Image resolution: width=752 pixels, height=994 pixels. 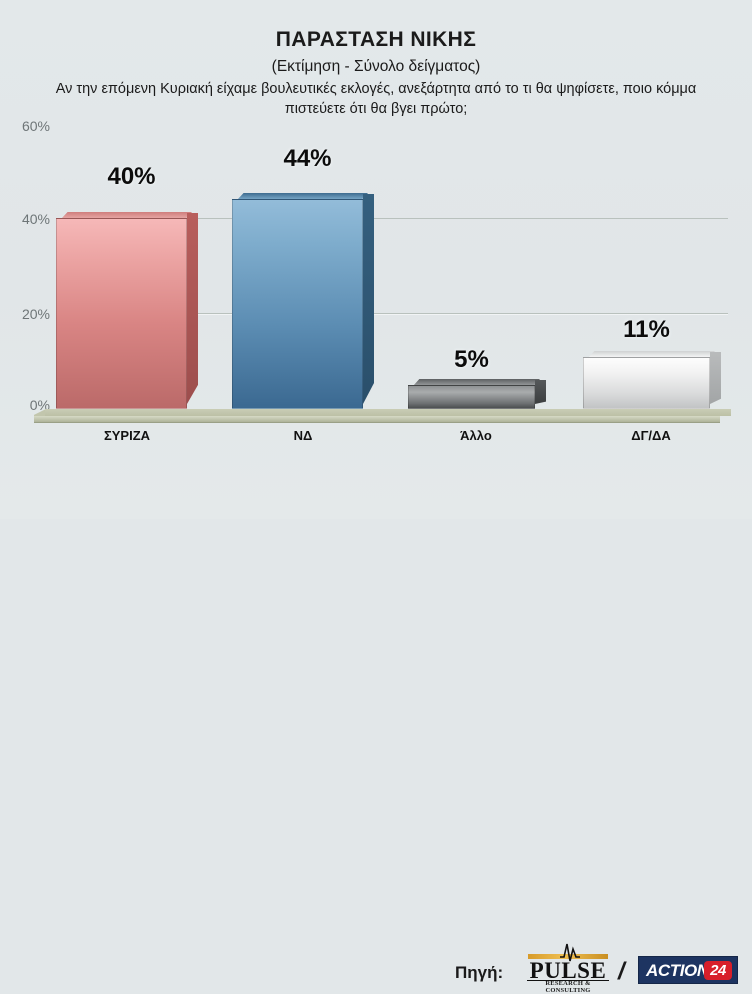 What do you see at coordinates (476, 435) in the screenshot?
I see `category-label-allo: Άλλο` at bounding box center [476, 435].